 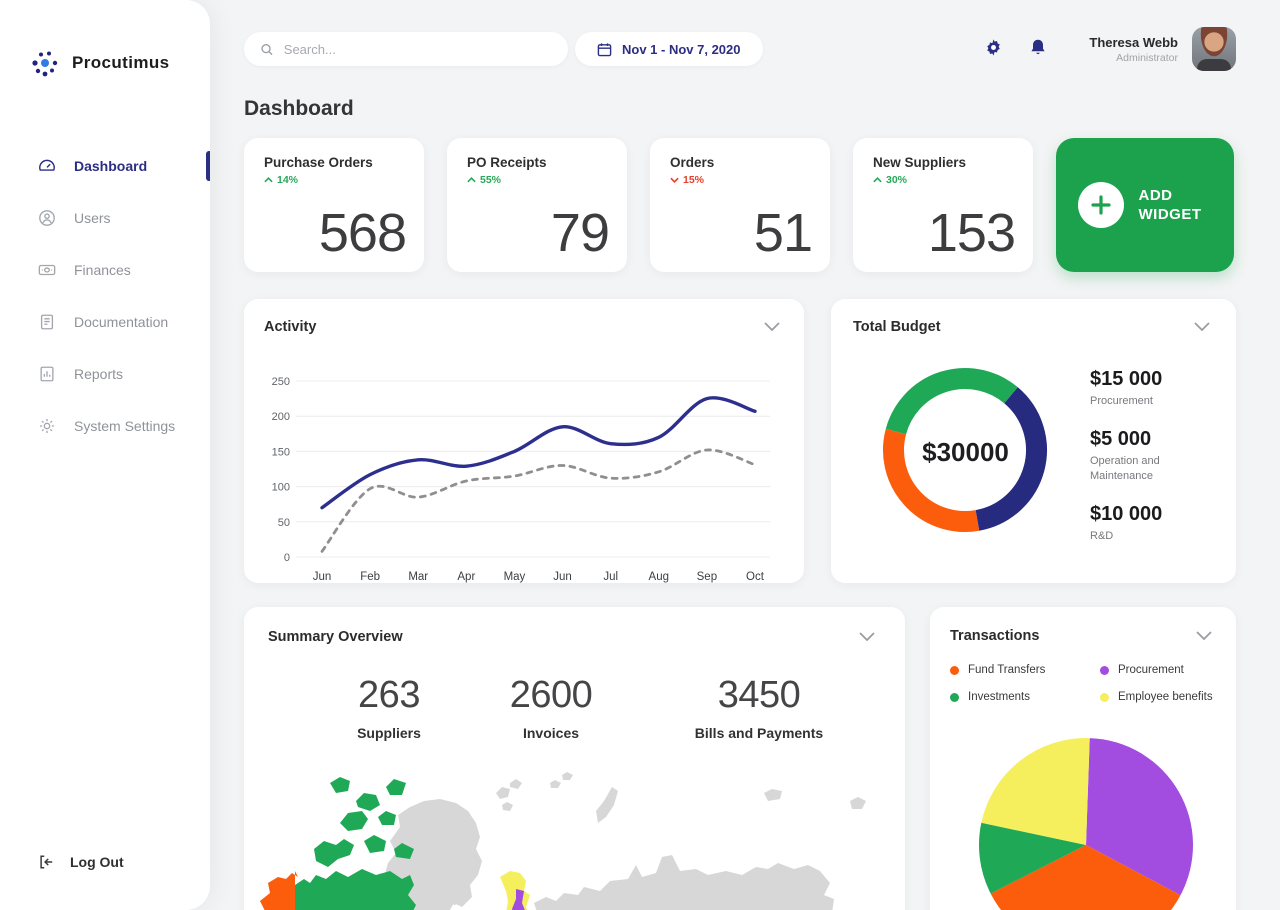 What do you see at coordinates (610, 577) in the screenshot?
I see `svg-text: Jul` at bounding box center [610, 577].